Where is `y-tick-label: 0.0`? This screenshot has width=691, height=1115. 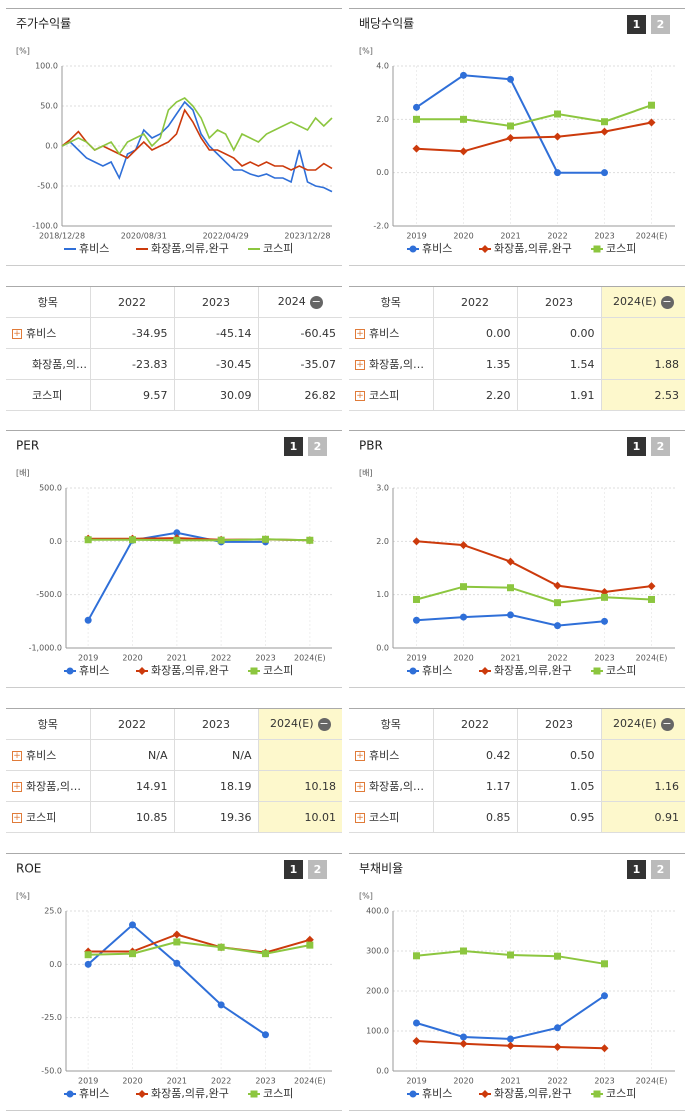 y-tick-label: 0.0 is located at coordinates (382, 1071).